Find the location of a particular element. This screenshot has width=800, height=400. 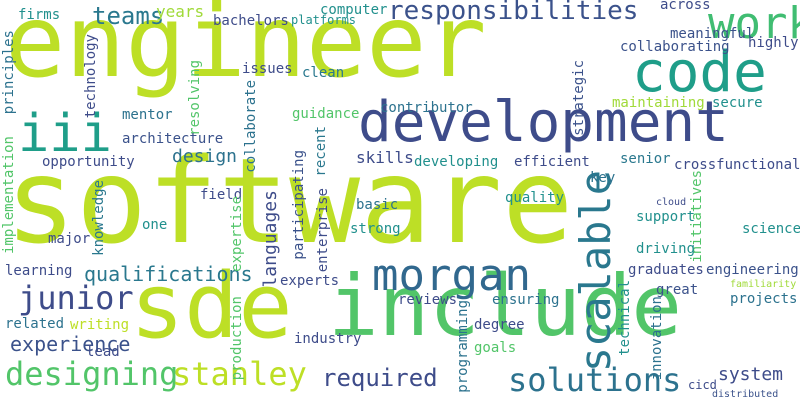

word-knowledge: knowledge is located at coordinates (99, 218).